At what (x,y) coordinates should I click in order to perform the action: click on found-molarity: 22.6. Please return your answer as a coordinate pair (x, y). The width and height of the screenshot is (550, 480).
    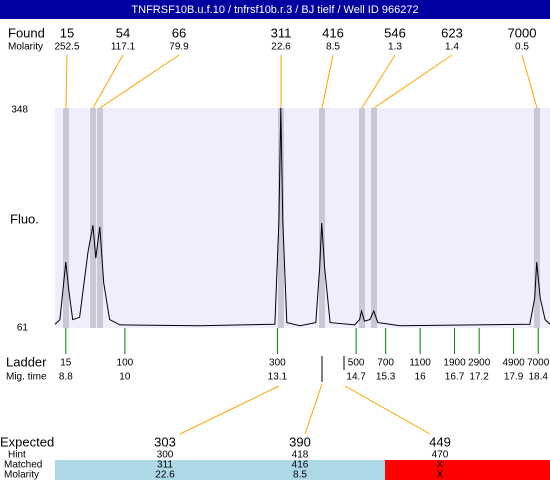
    Looking at the image, I should click on (281, 47).